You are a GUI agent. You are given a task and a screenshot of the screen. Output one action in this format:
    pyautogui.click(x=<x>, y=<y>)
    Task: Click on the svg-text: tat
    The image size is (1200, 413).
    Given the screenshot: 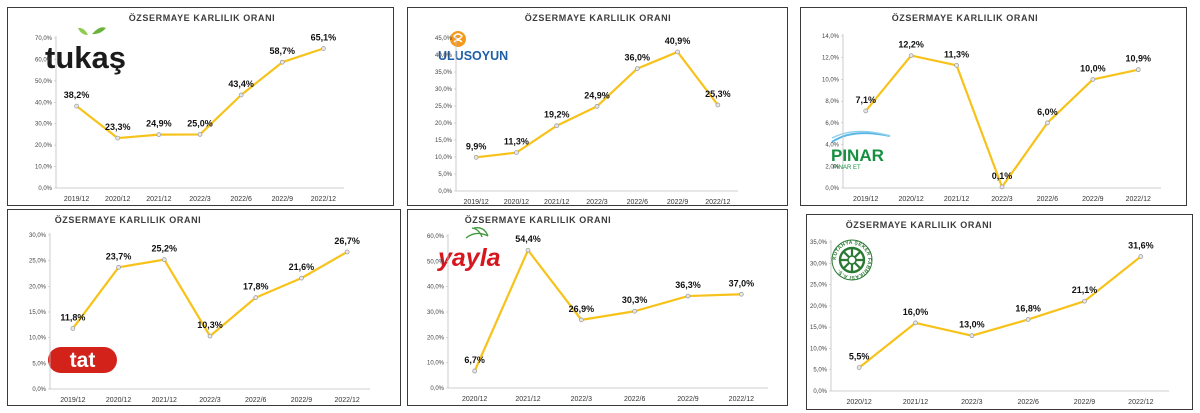 What is the action you would take?
    pyautogui.click(x=83, y=360)
    